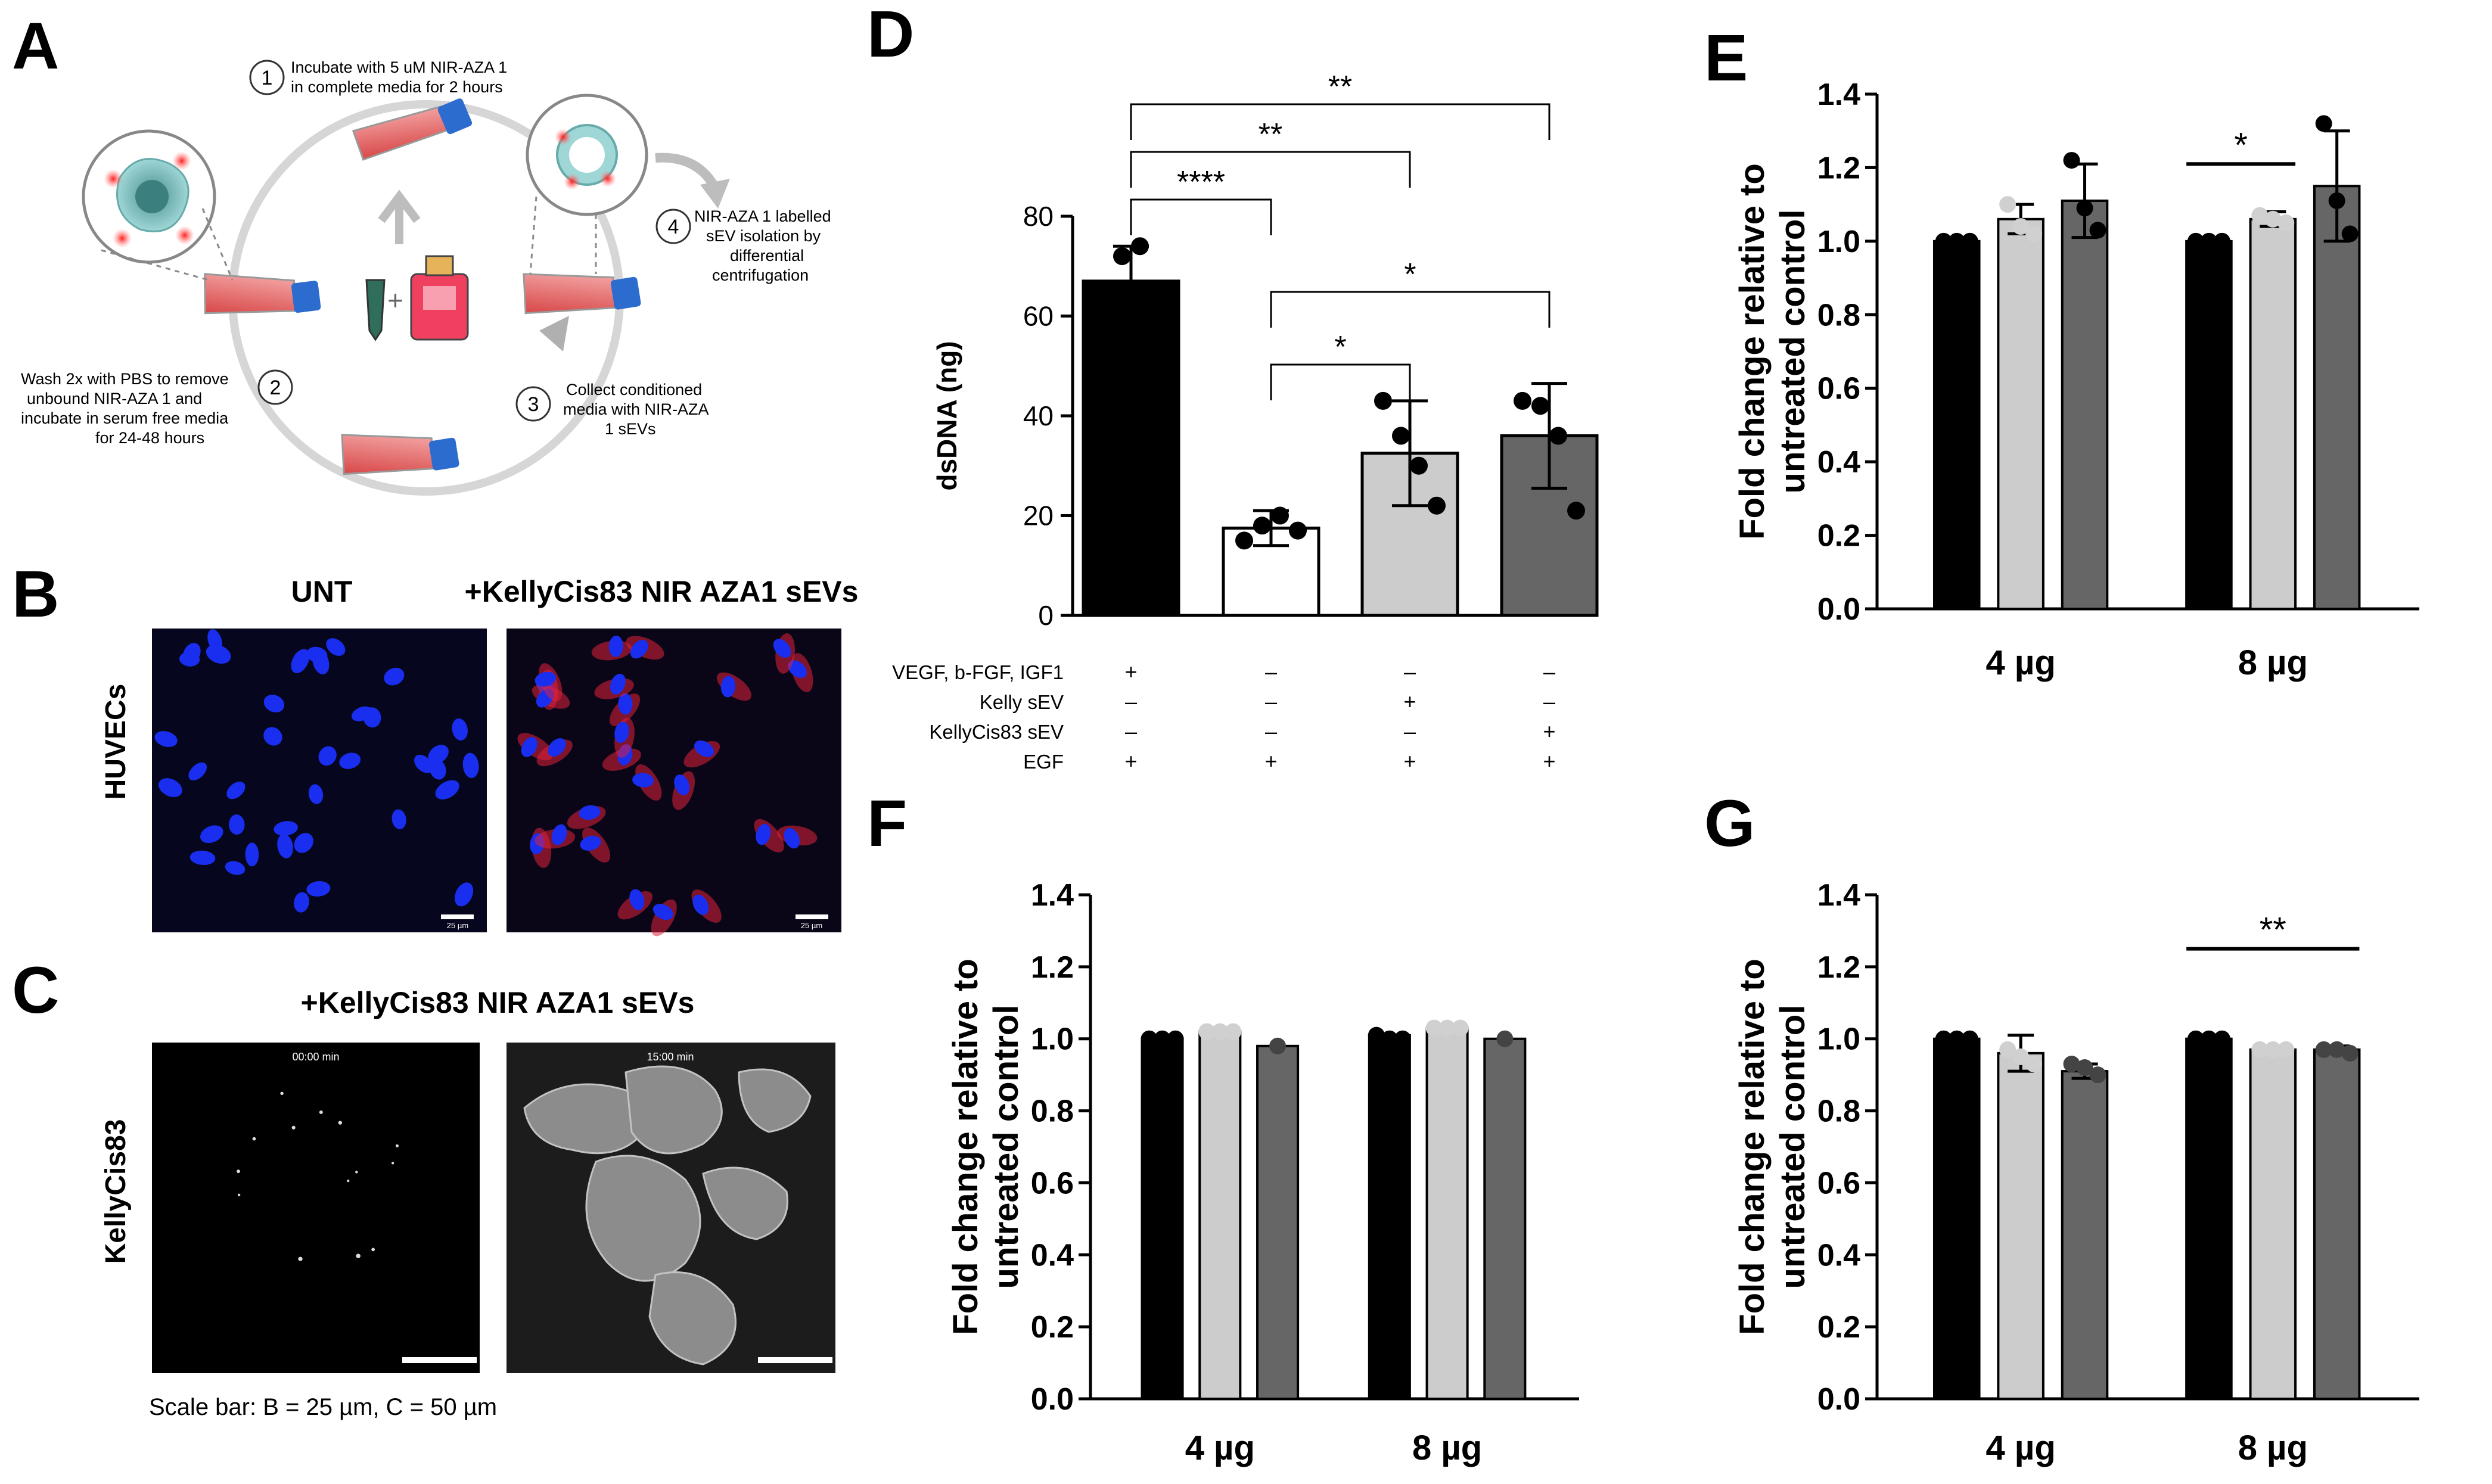 The image size is (2492, 1484). What do you see at coordinates (149, 438) in the screenshot?
I see `step-2-line-4: for 24-48 hours` at bounding box center [149, 438].